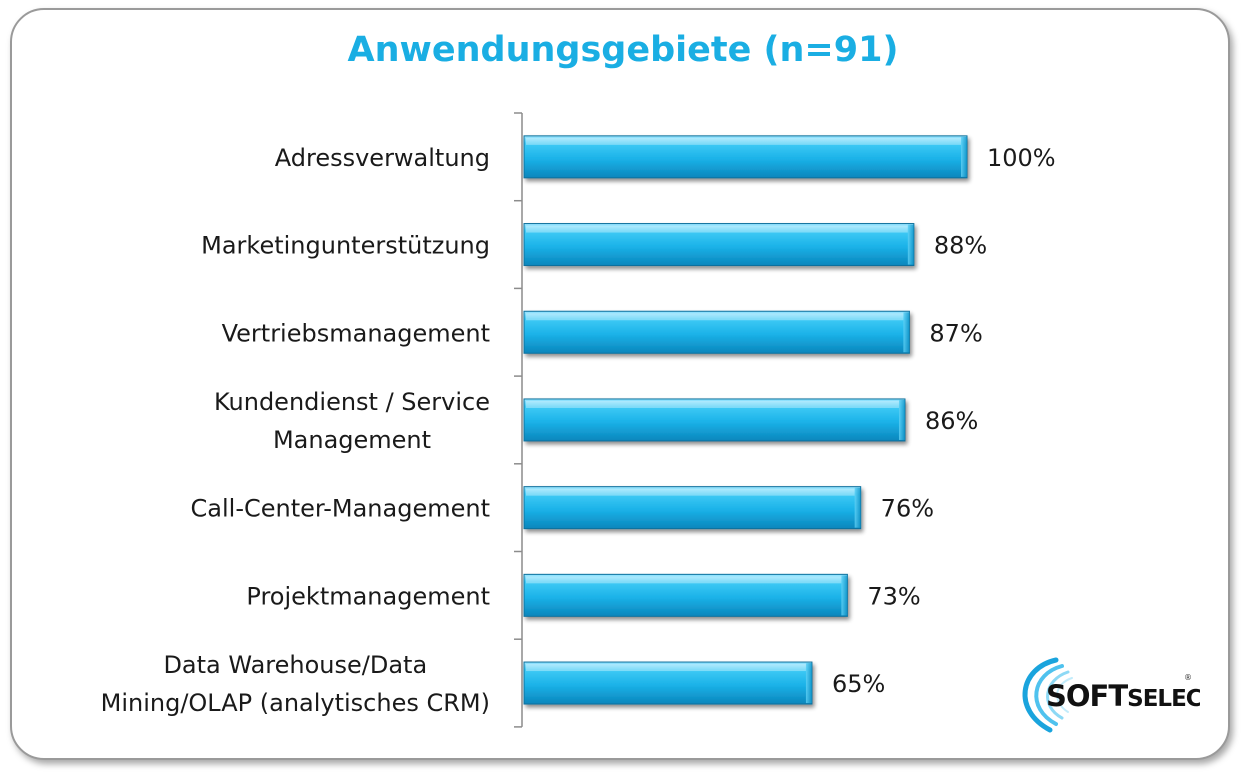  Describe the element at coordinates (345, 246) in the screenshot. I see `category-label: Marketingunterstützung` at that location.